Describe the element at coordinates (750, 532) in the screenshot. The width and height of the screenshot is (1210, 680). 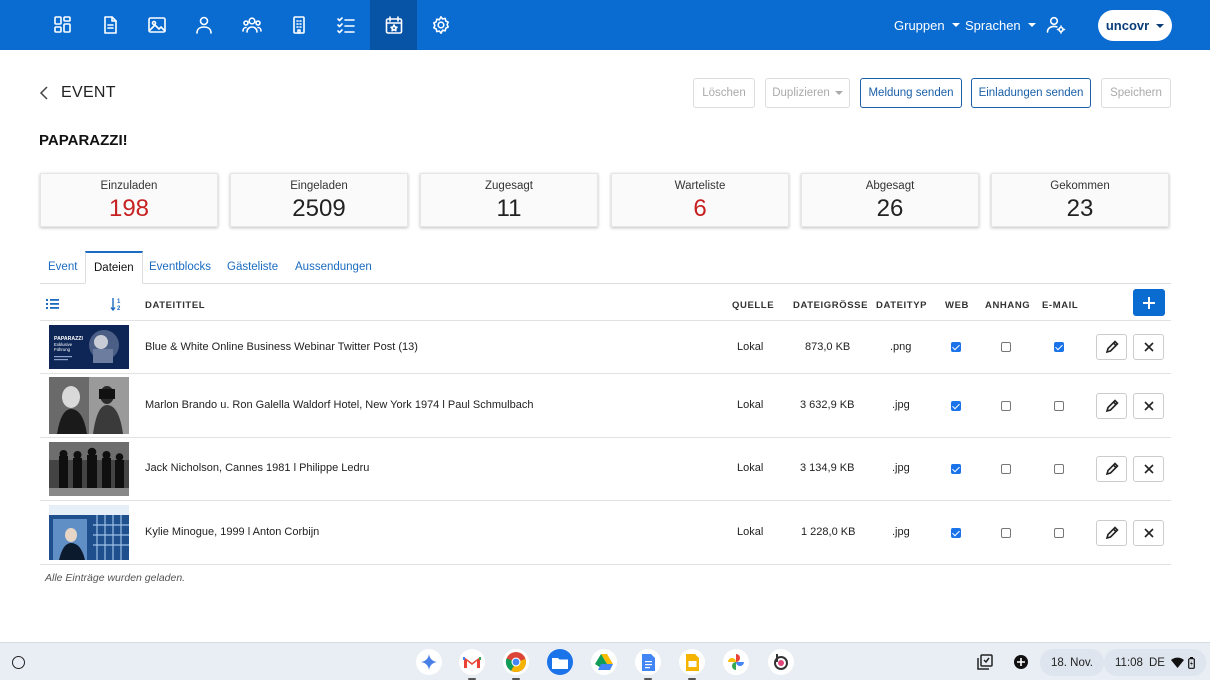
I see `file-source: Lokal` at that location.